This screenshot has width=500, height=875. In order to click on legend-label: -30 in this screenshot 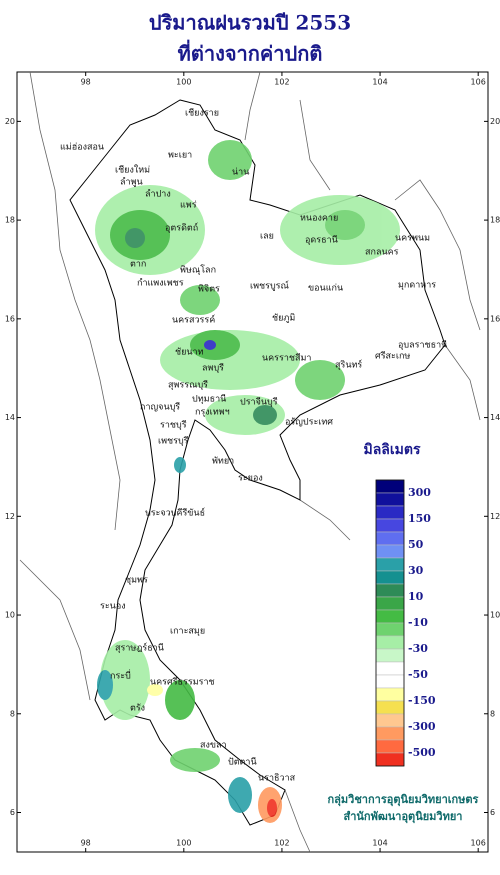, I will do `click(418, 648)`.